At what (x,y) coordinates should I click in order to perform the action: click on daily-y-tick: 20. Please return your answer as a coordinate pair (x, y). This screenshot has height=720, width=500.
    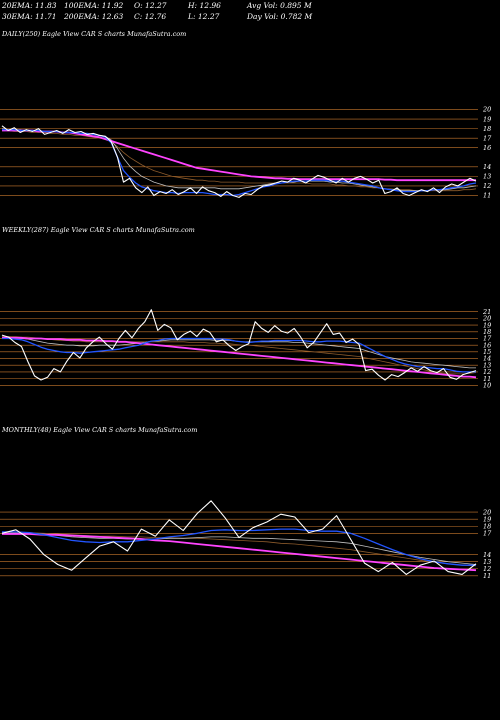
    Looking at the image, I should click on (486, 110).